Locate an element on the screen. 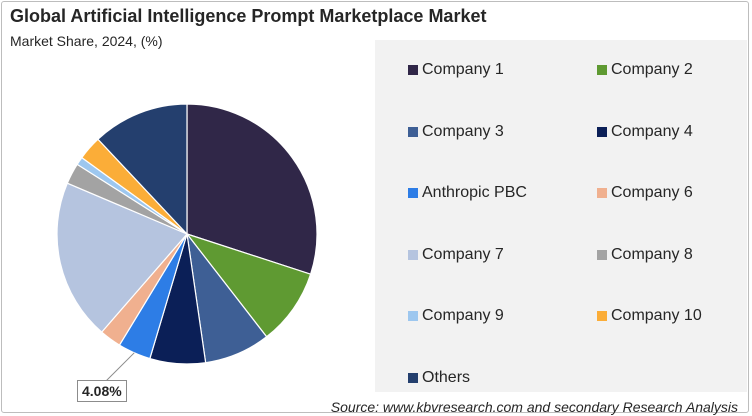  legend-item-company-9: Company 9 is located at coordinates (456, 316).